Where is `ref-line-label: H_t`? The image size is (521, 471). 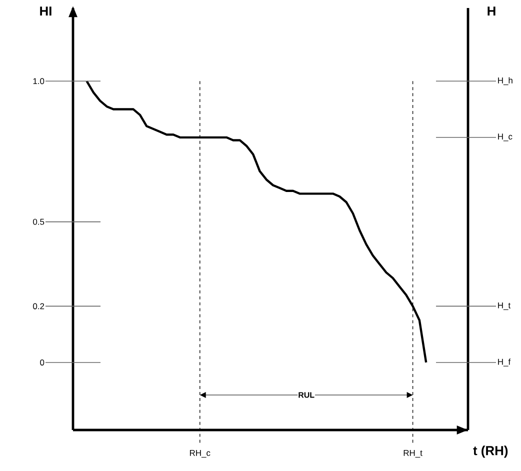
ref-line-label: H_t is located at coordinates (504, 306).